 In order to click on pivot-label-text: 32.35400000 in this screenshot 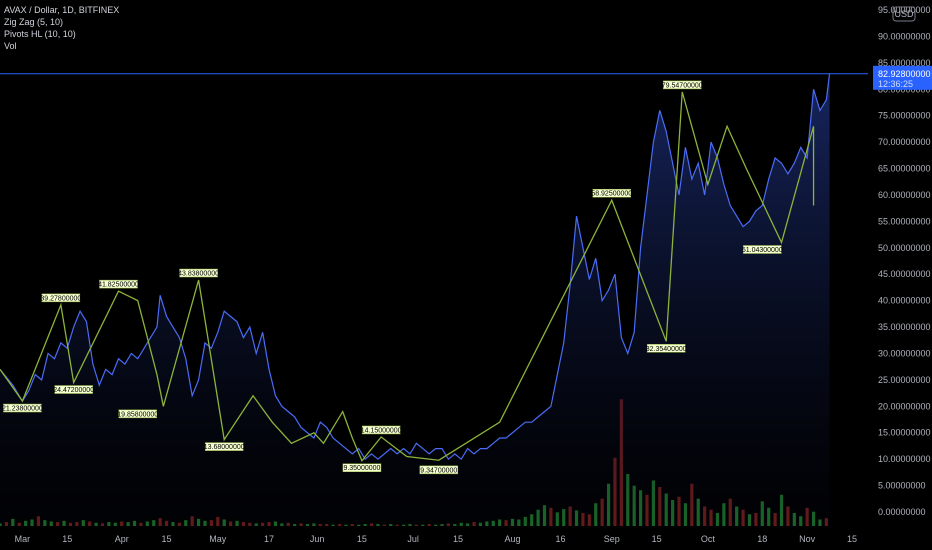, I will do `click(666, 349)`.